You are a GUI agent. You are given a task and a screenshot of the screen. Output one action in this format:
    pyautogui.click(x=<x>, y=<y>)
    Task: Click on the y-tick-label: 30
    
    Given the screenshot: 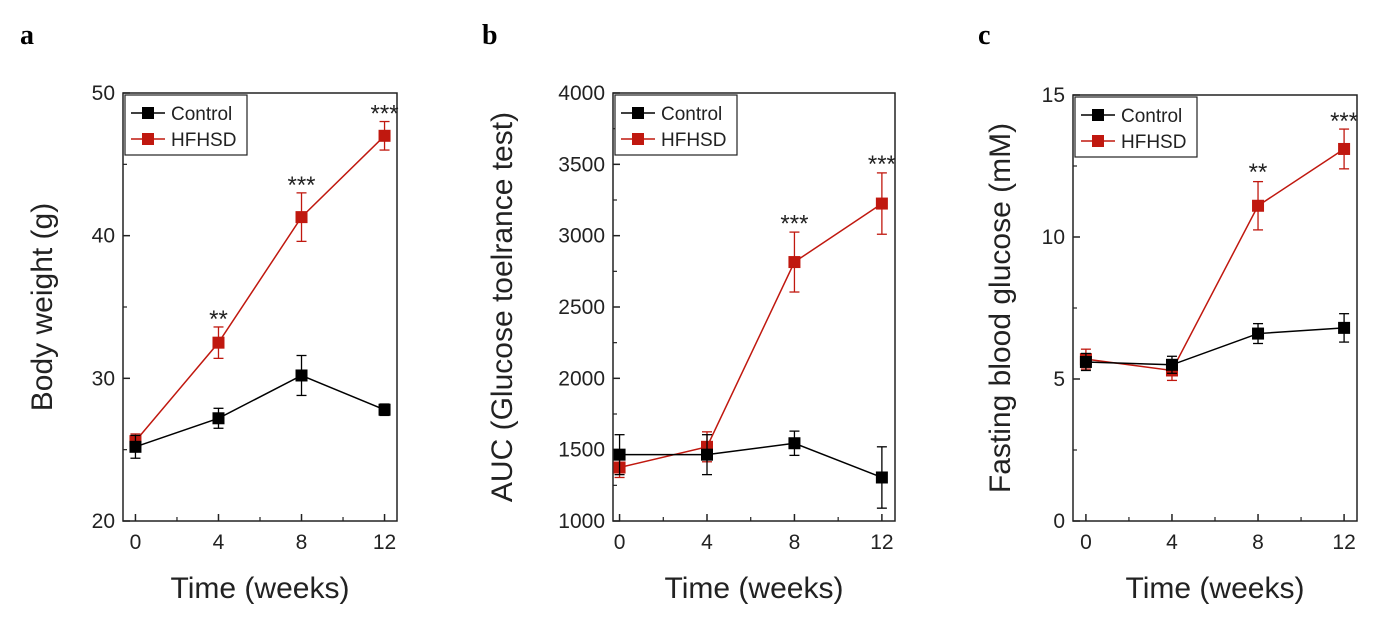 What is the action you would take?
    pyautogui.click(x=103, y=378)
    